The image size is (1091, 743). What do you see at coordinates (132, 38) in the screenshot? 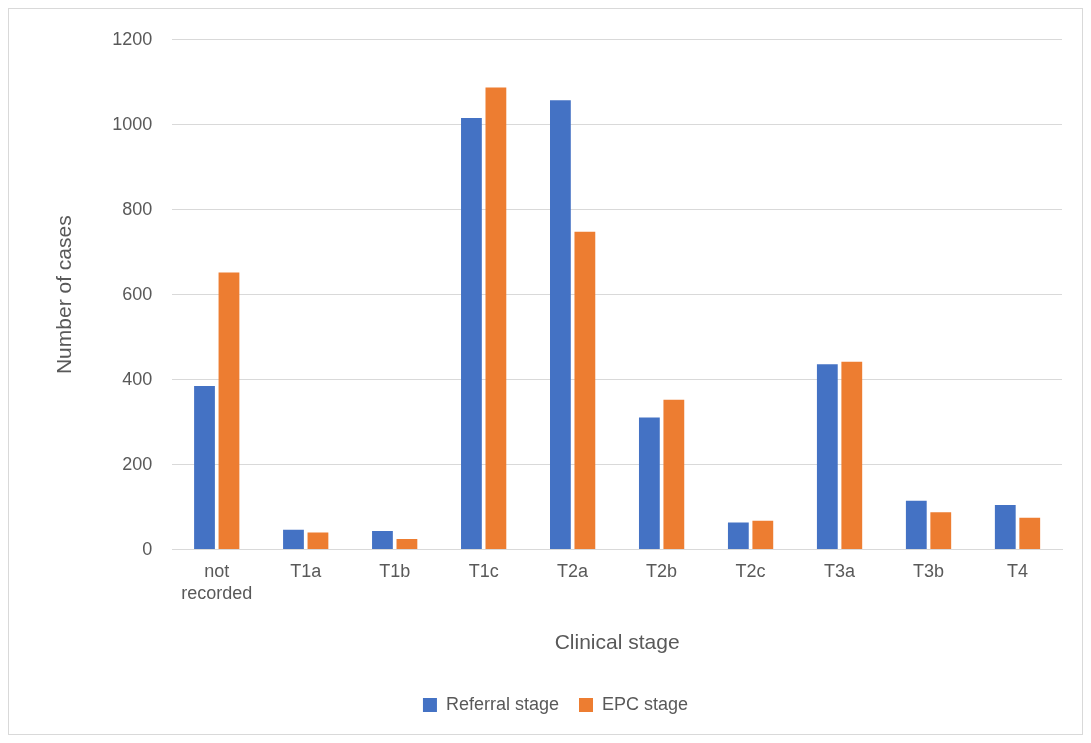
I see `y-tick-label: 1200` at bounding box center [132, 38].